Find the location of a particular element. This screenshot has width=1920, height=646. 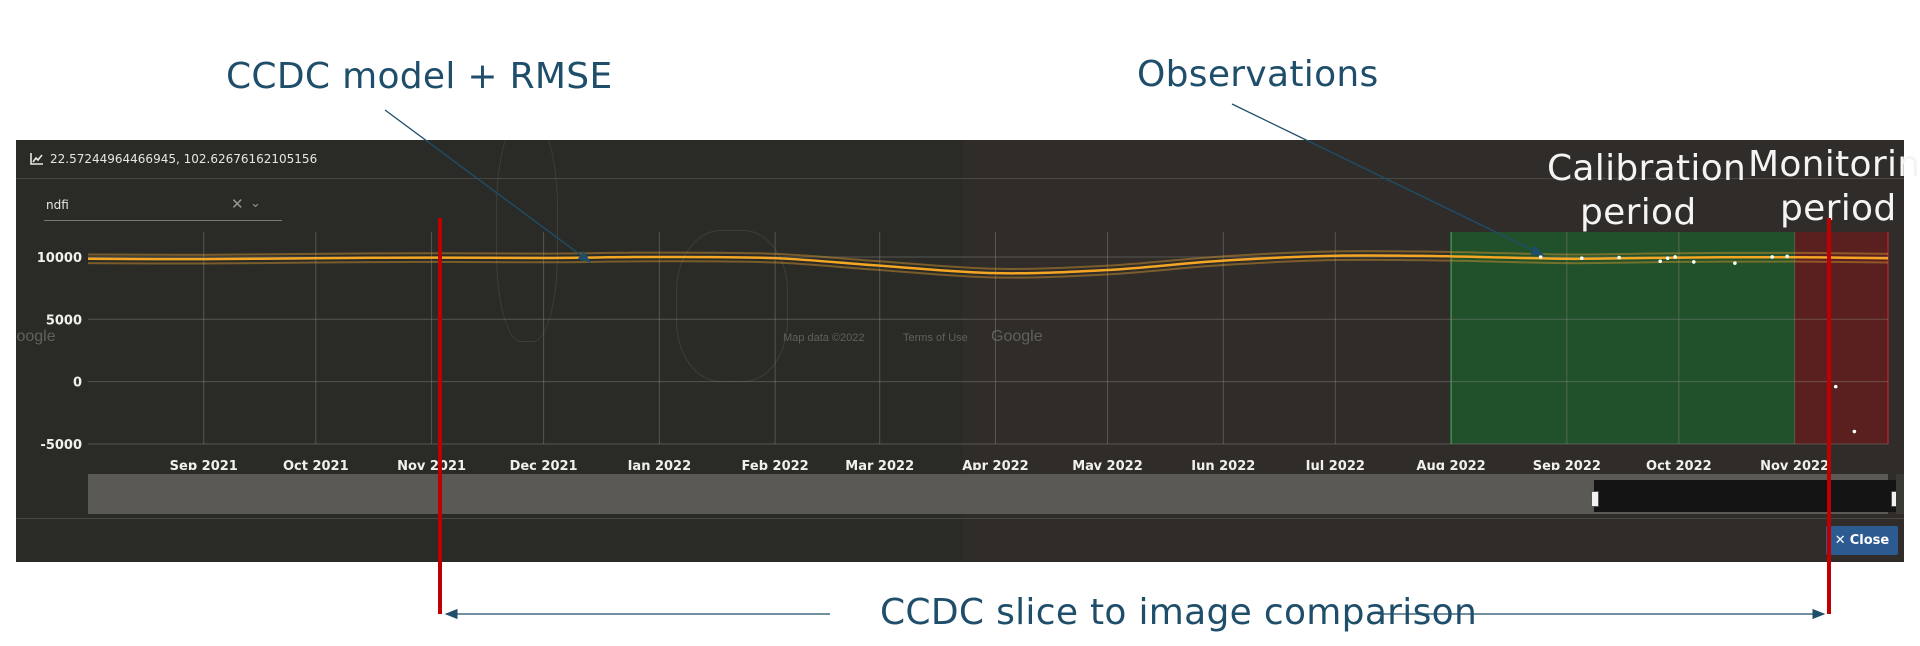

clear-icon: ✕ is located at coordinates (237, 204).